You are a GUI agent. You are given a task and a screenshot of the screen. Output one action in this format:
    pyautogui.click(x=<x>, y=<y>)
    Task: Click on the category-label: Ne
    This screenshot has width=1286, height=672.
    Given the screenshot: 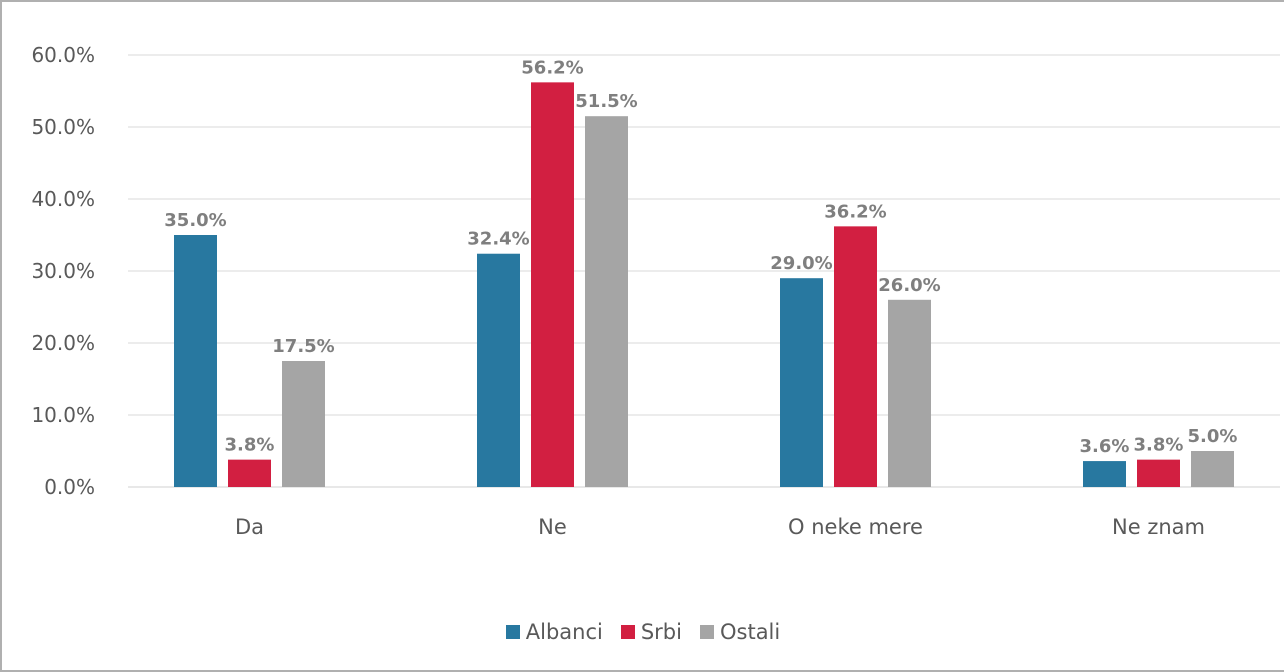 What is the action you would take?
    pyautogui.click(x=552, y=527)
    